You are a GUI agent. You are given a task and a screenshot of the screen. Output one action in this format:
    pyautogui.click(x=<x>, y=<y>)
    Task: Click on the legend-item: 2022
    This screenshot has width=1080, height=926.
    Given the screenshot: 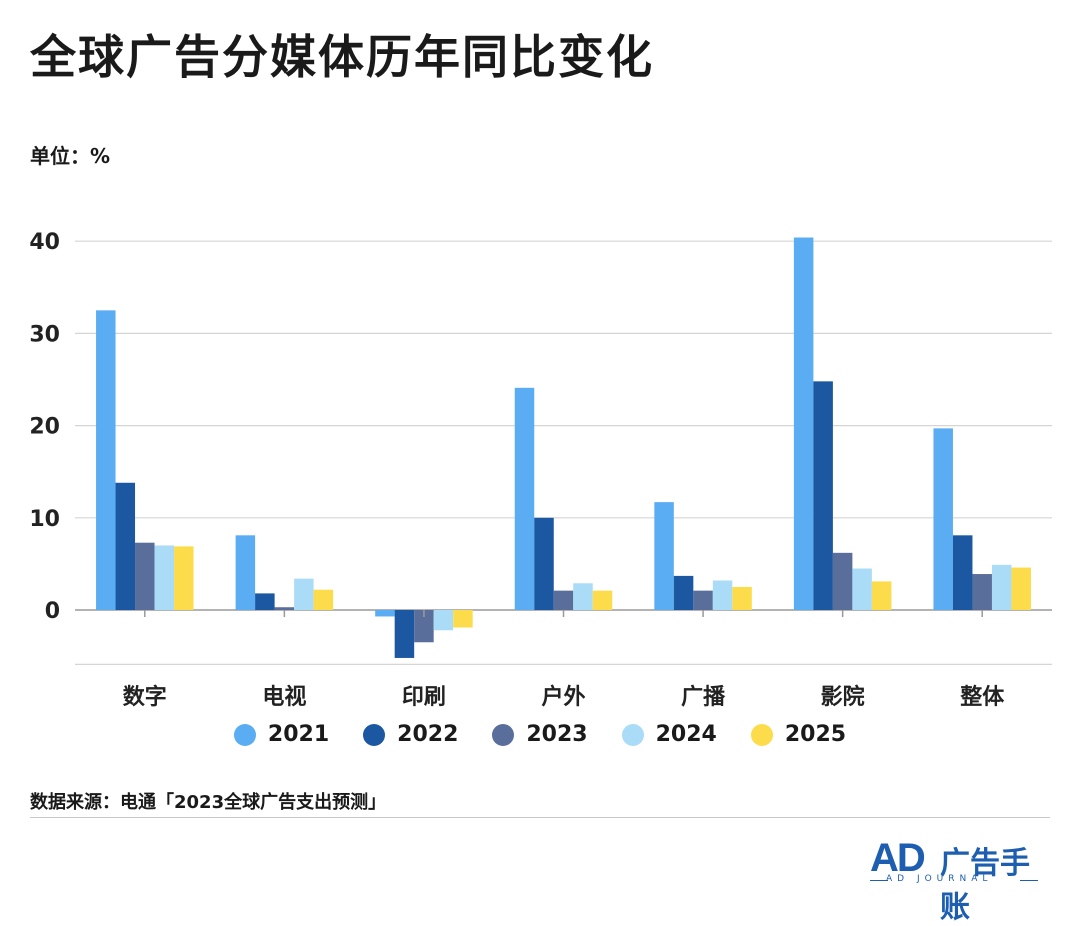 What is the action you would take?
    pyautogui.click(x=410, y=734)
    